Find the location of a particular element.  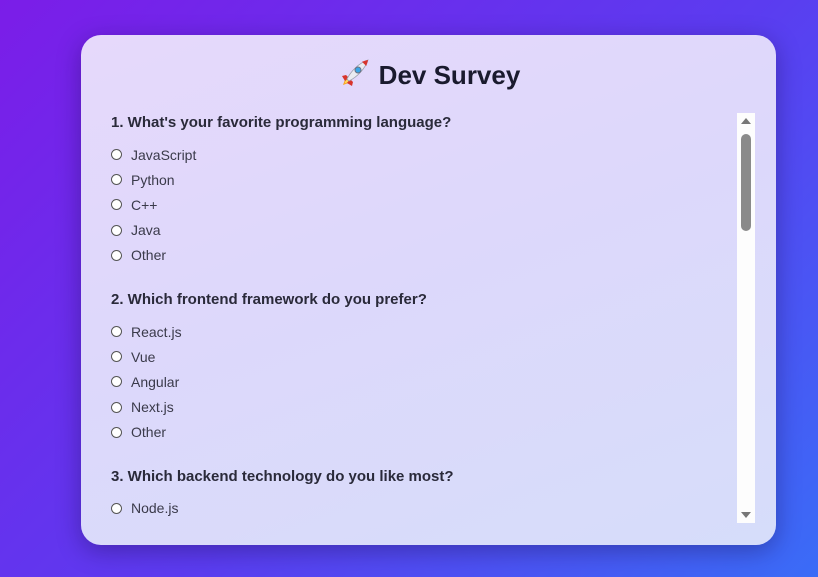

option-label: Angular is located at coordinates (155, 381).